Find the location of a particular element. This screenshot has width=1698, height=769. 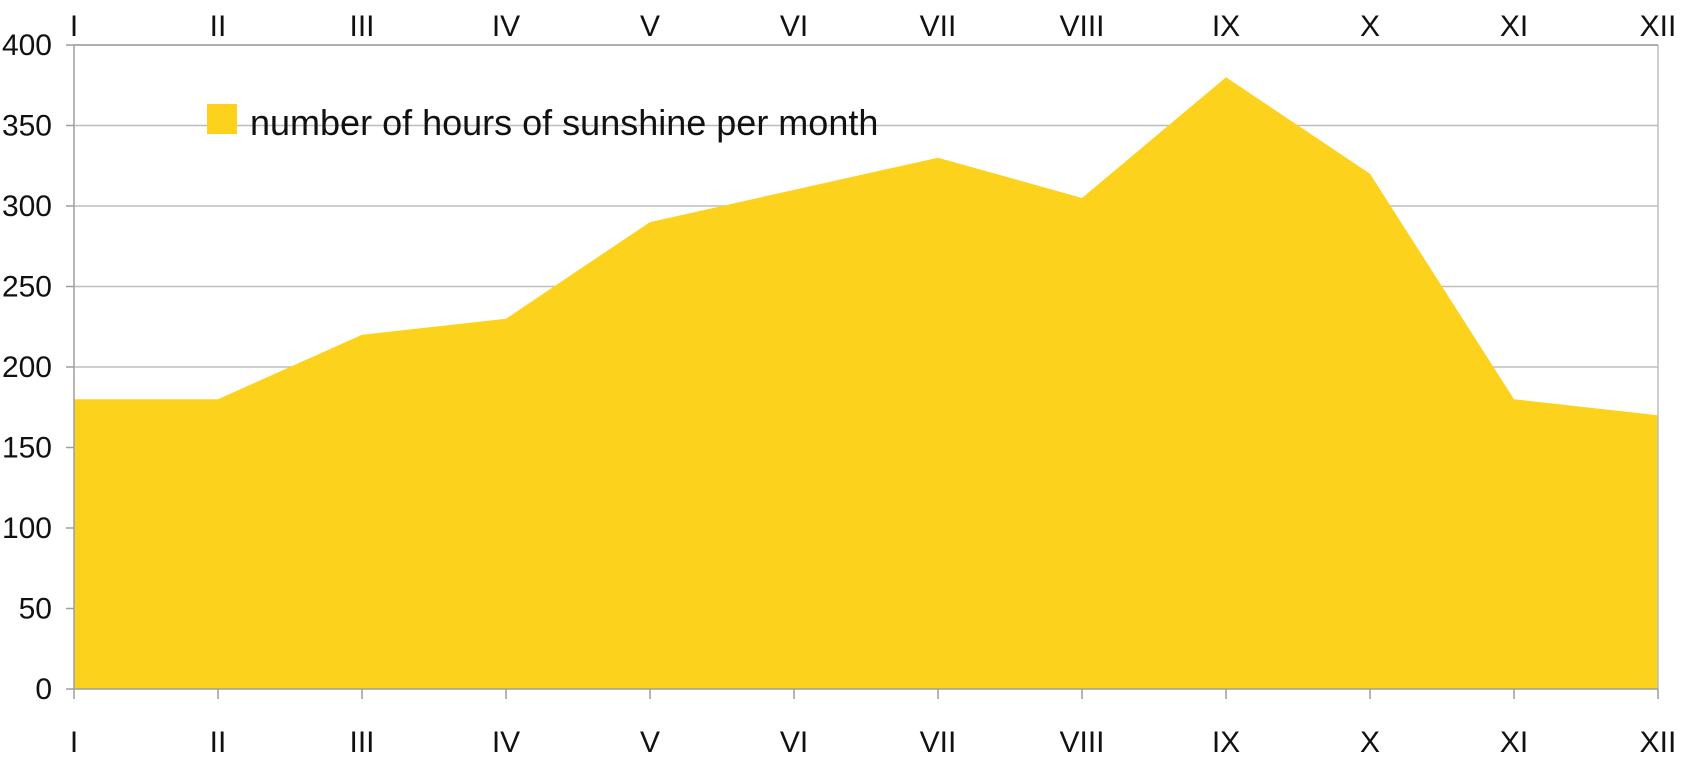

x-tick-label-top-X: X is located at coordinates (1370, 26).